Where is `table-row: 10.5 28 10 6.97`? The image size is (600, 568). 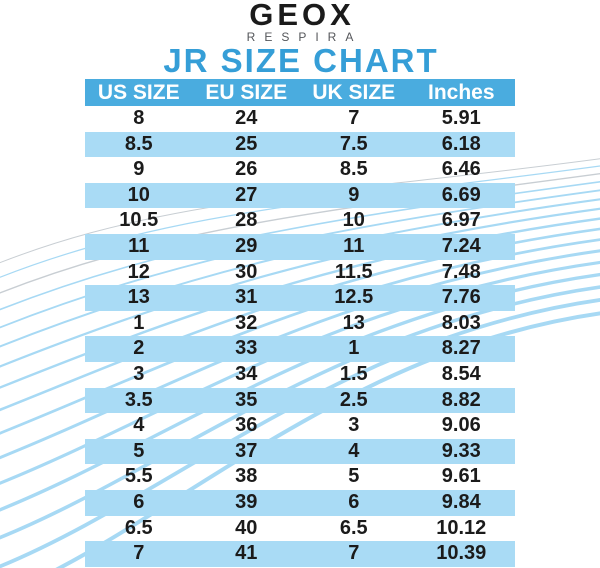 table-row: 10.5 28 10 6.97 is located at coordinates (300, 221).